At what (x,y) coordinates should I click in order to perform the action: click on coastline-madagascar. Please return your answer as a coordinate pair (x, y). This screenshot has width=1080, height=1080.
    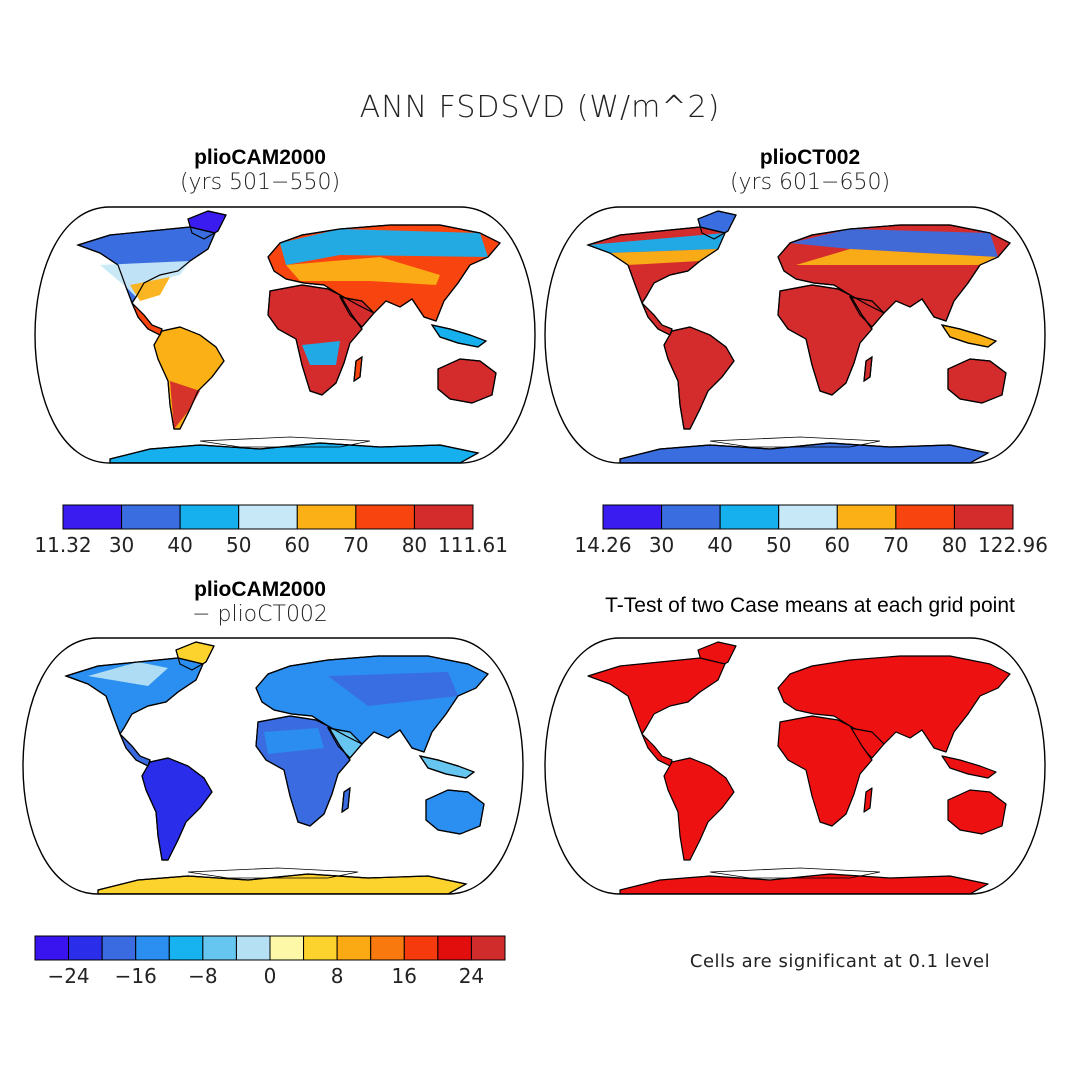
    Looking at the image, I should click on (346, 800).